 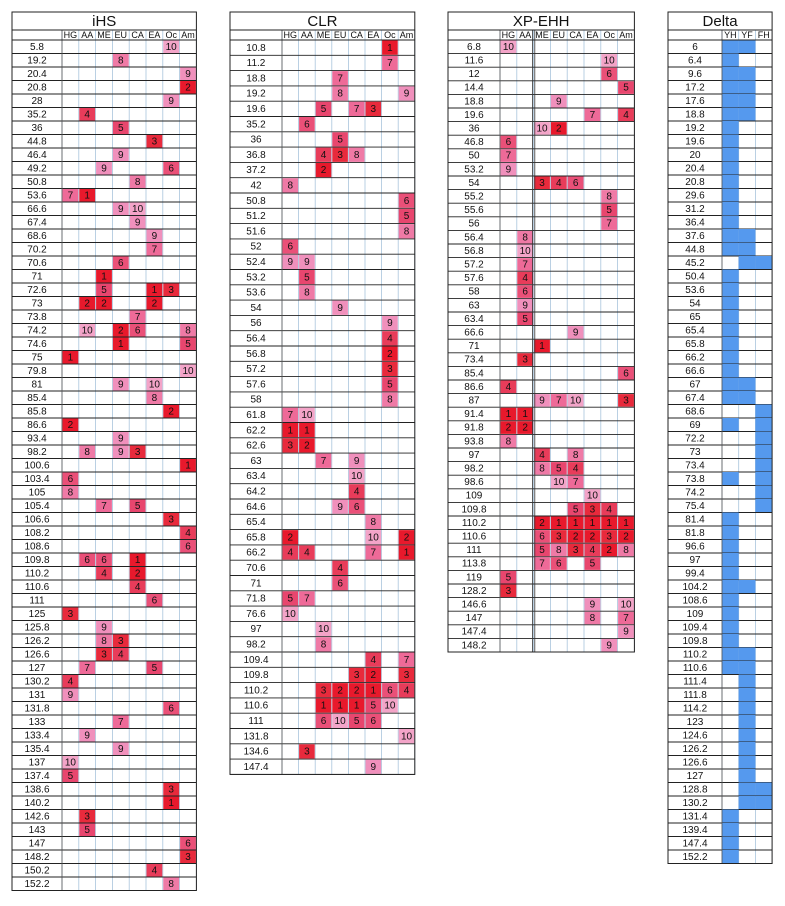 What do you see at coordinates (256, 721) in the screenshot?
I see `position-label: 111` at bounding box center [256, 721].